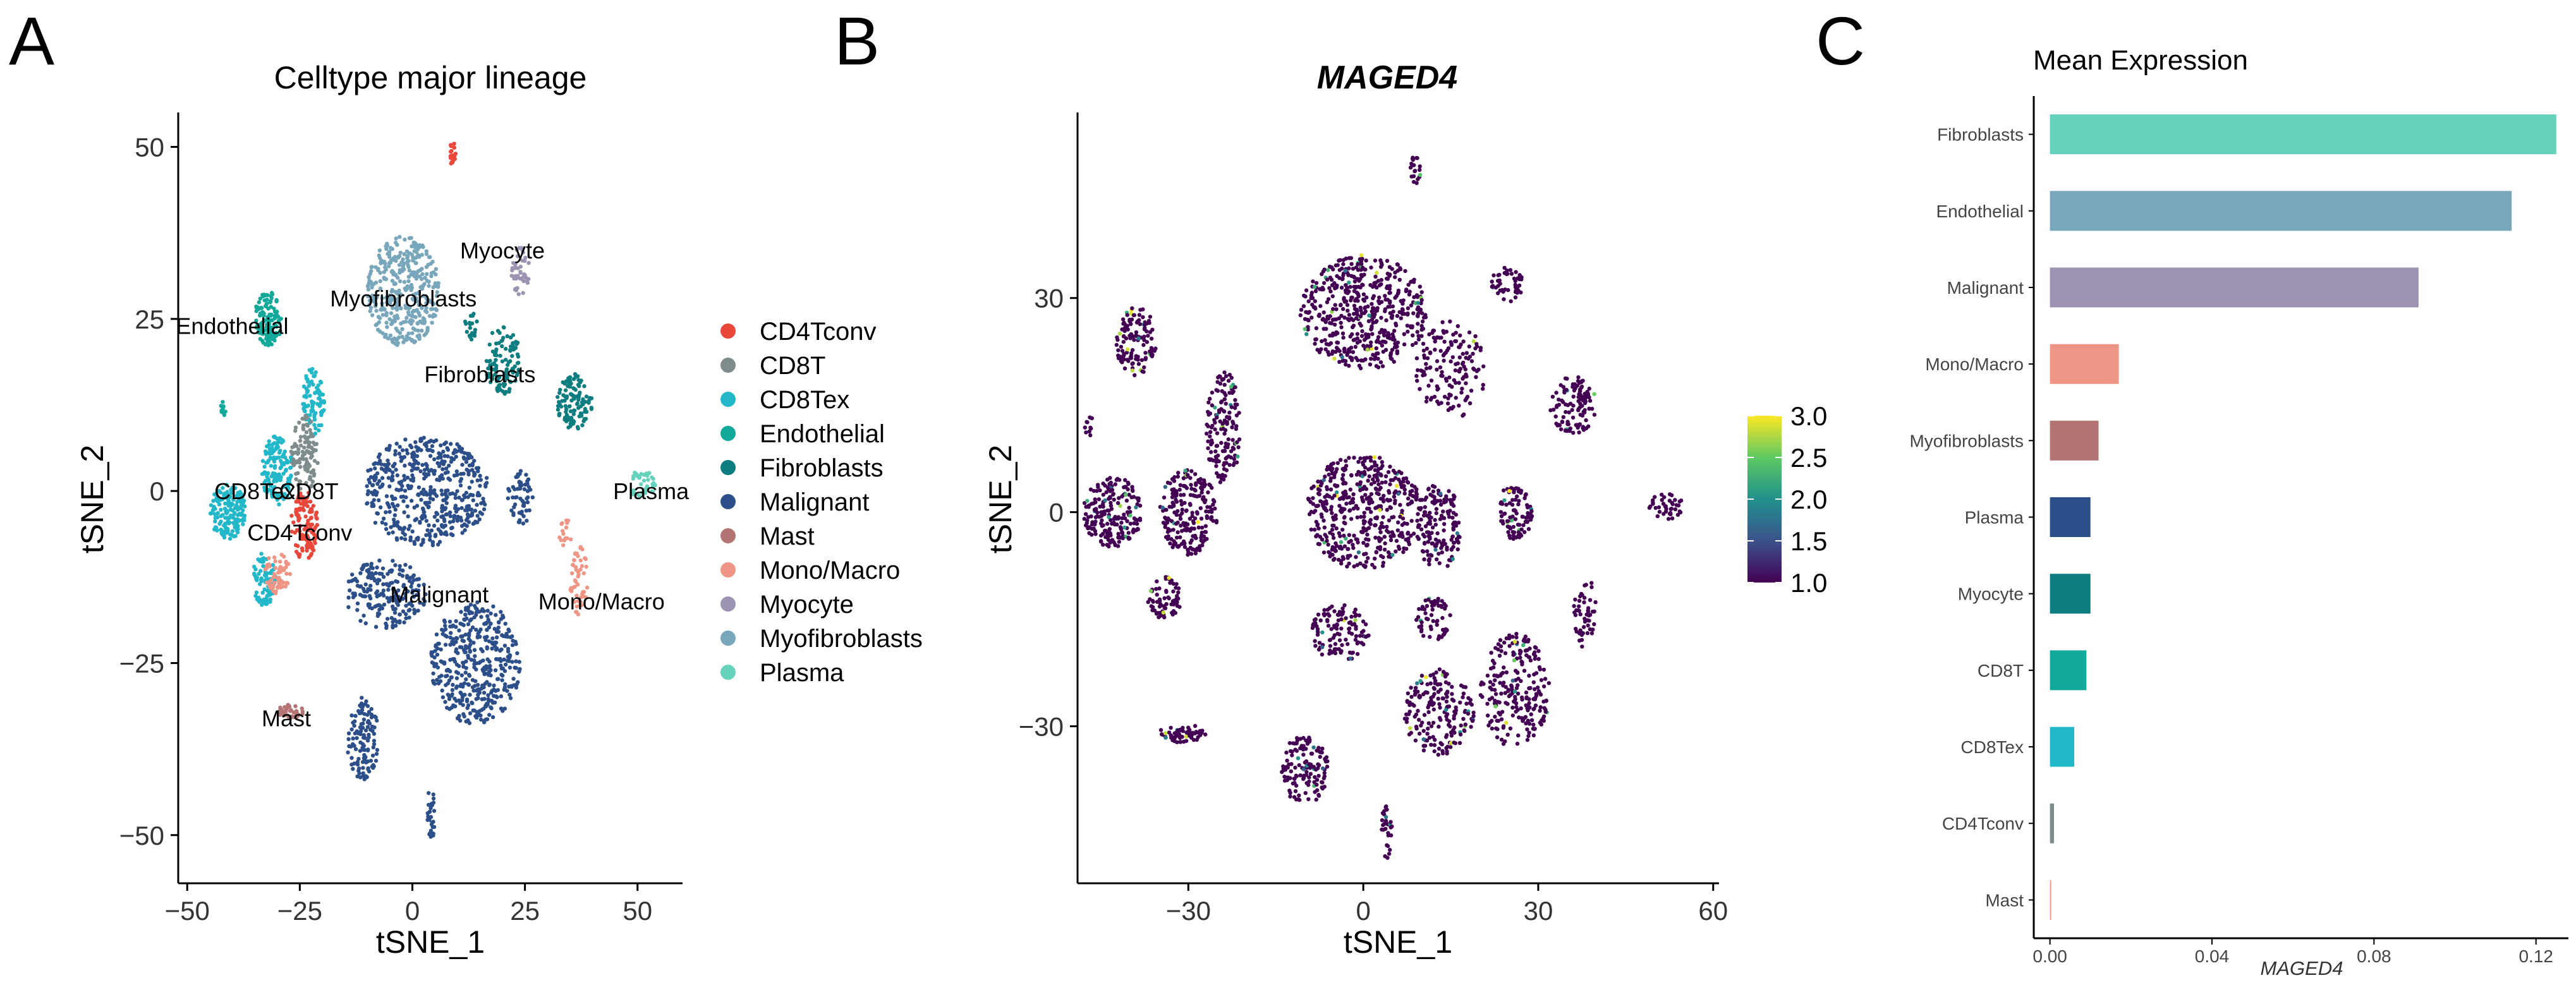  Describe the element at coordinates (520, 278) in the screenshot. I see `point-myocyte` at that location.